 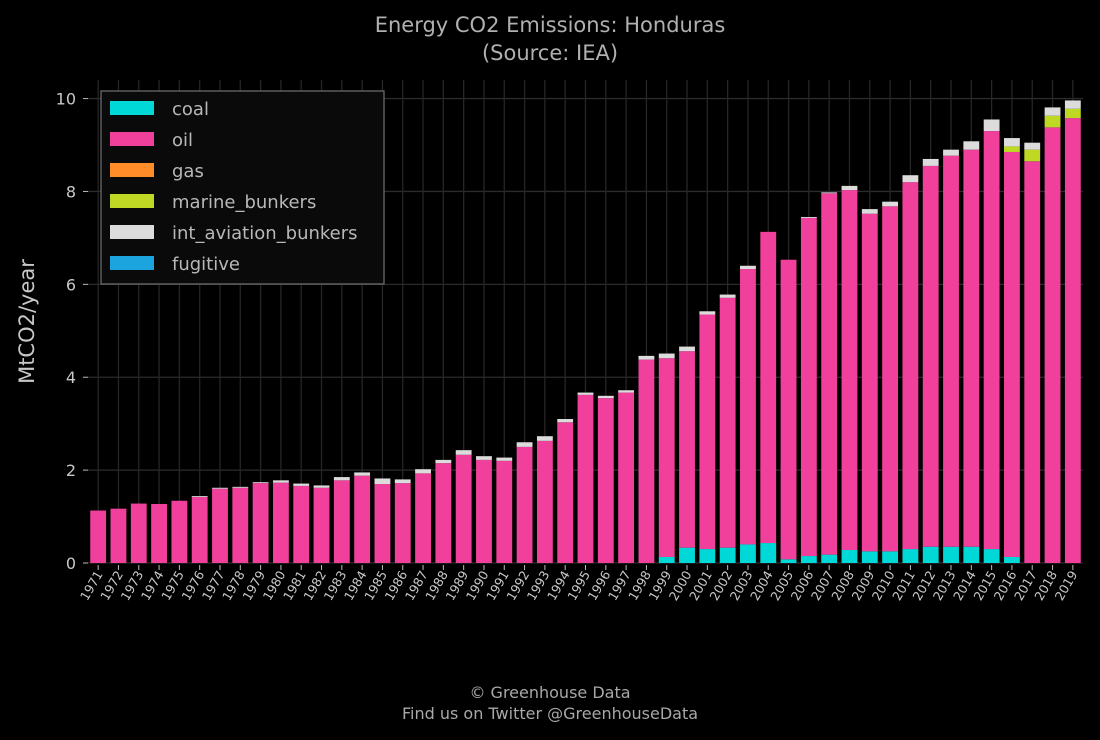 What do you see at coordinates (550, 692) in the screenshot?
I see `footer-copyright: © Greenhouse Data` at bounding box center [550, 692].